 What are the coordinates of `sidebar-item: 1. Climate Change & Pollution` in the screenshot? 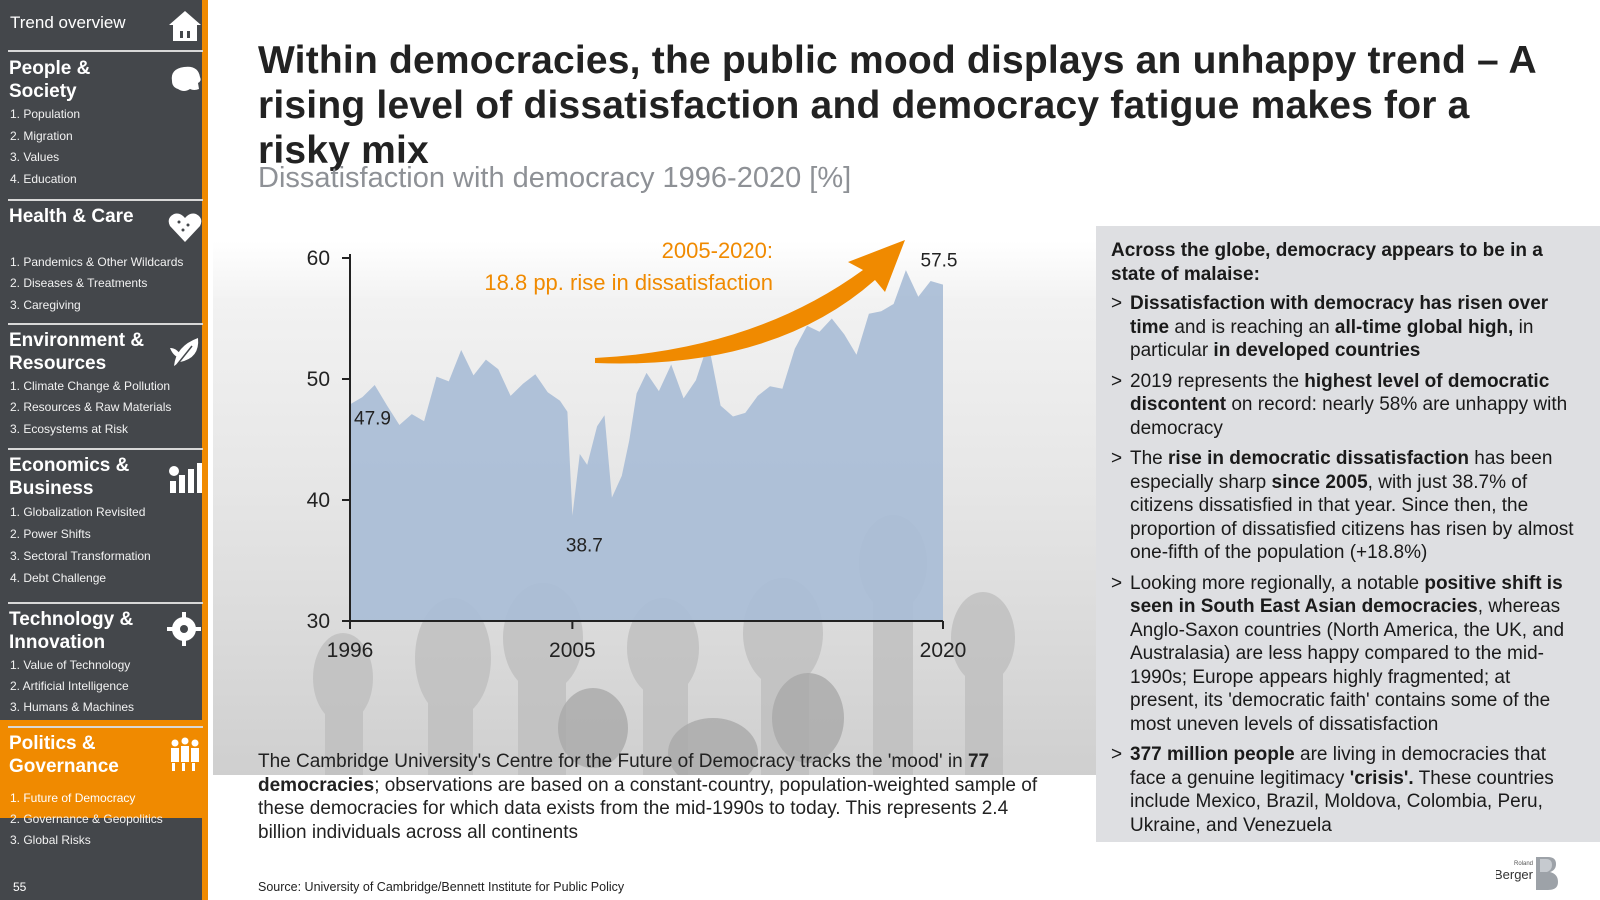 It's located at (90, 386).